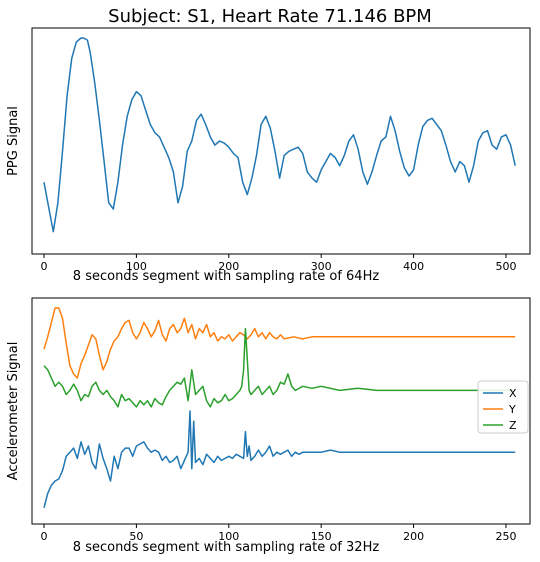  What do you see at coordinates (136, 266) in the screenshot?
I see `0-x-tick-label: 100` at bounding box center [136, 266].